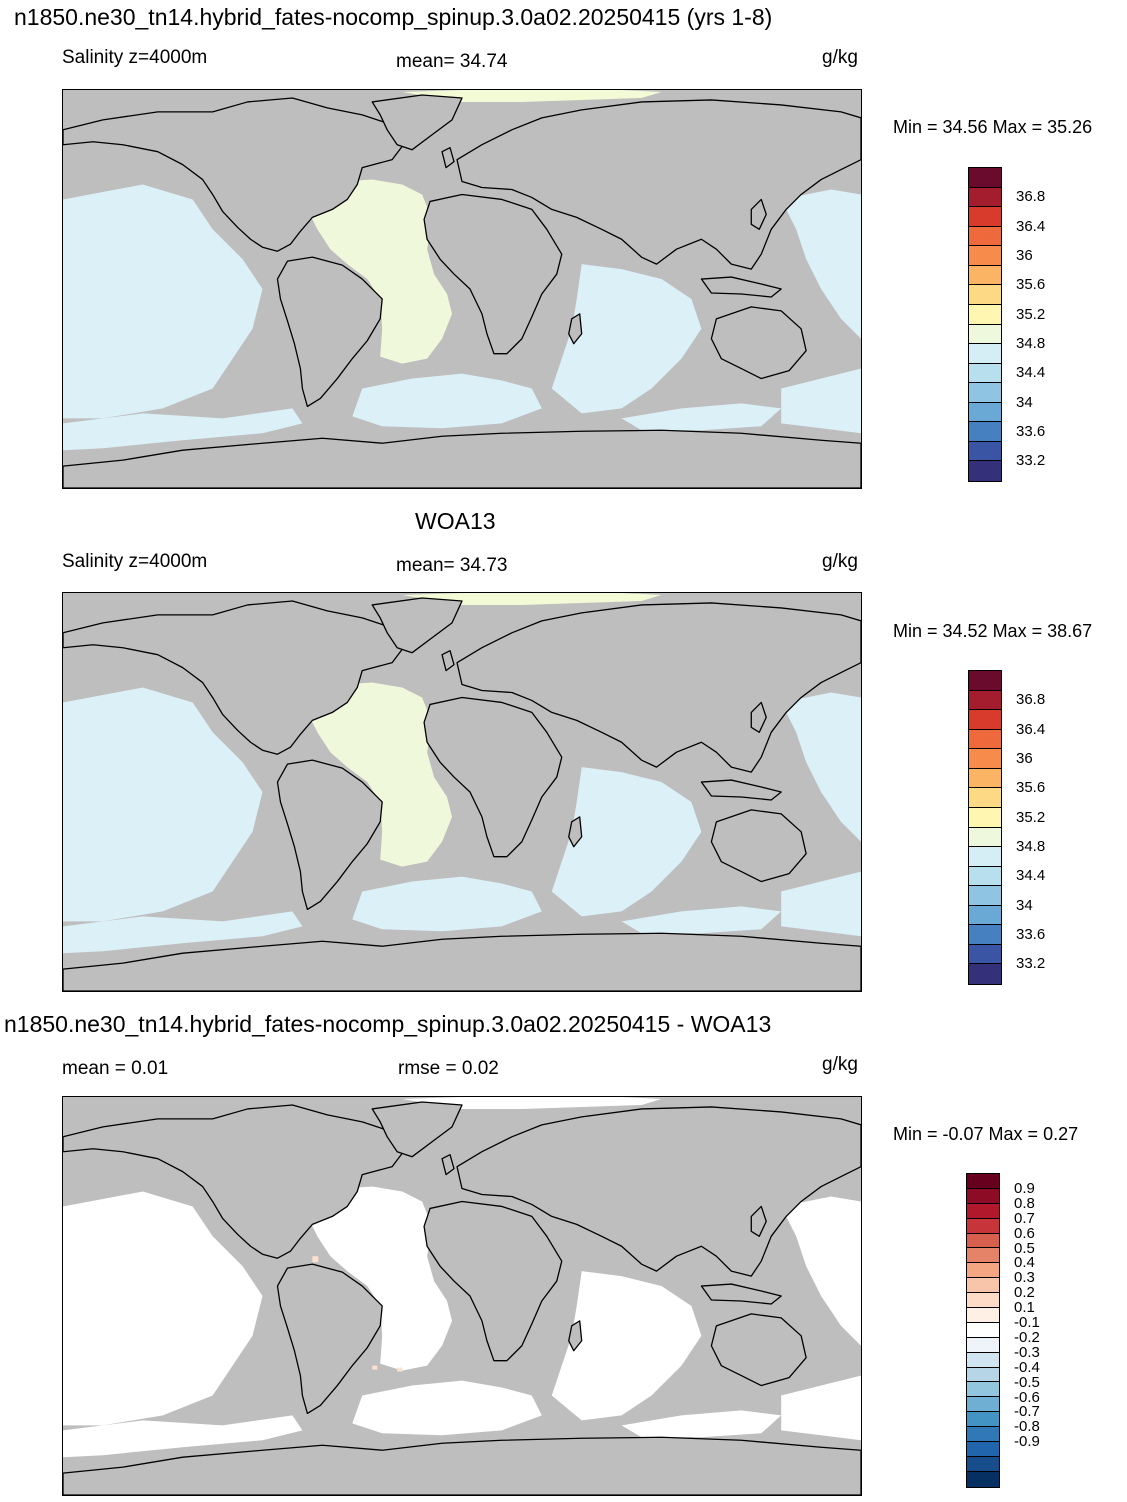 The width and height of the screenshot is (1127, 1502). Describe the element at coordinates (840, 1064) in the screenshot. I see `panel-3-units-label: g/kg` at that location.